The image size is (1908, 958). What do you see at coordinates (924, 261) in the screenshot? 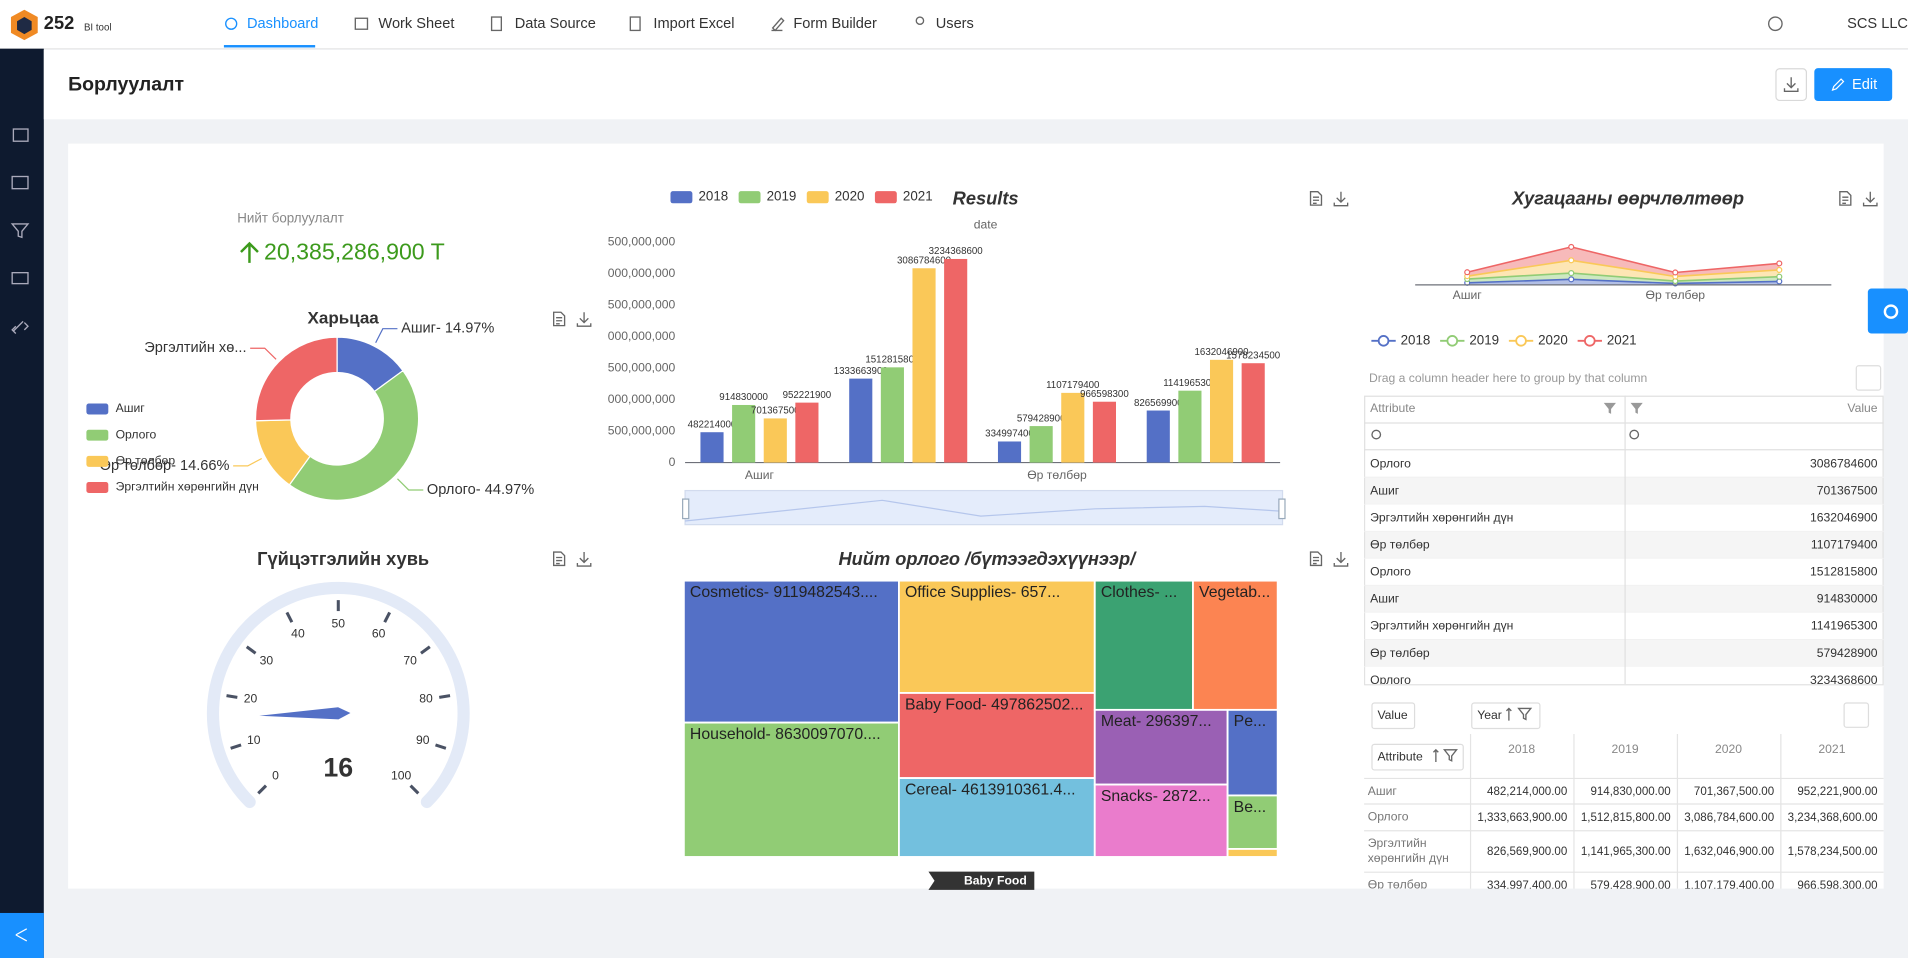
I see `bar-value-label: 3086784600` at bounding box center [924, 261].